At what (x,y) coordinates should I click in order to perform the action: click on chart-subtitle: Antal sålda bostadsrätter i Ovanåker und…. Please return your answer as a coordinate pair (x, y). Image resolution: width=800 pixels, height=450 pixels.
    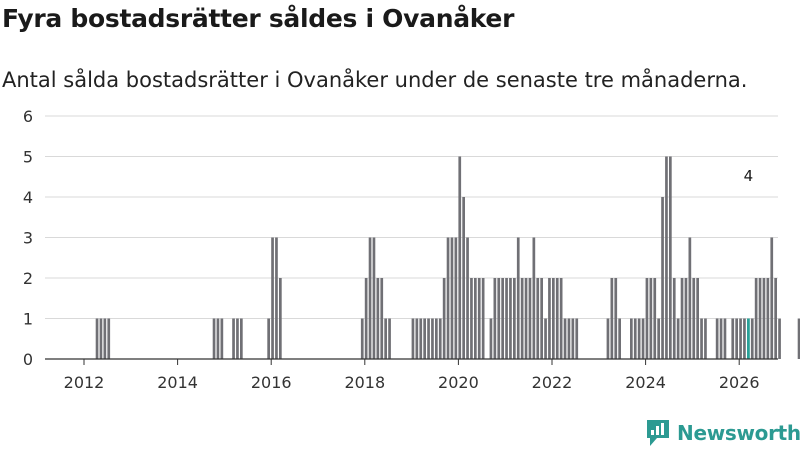
    Looking at the image, I should click on (375, 80).